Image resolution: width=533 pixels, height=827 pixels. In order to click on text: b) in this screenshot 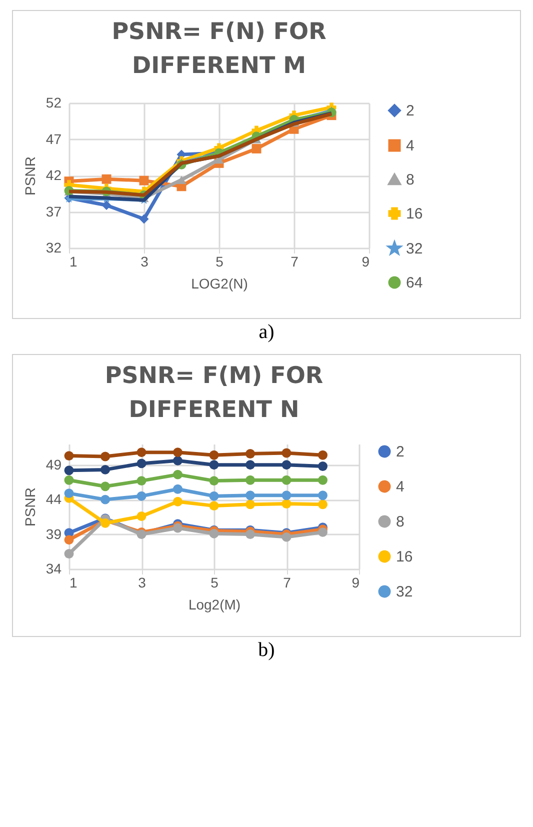, I will do `click(266, 650)`.